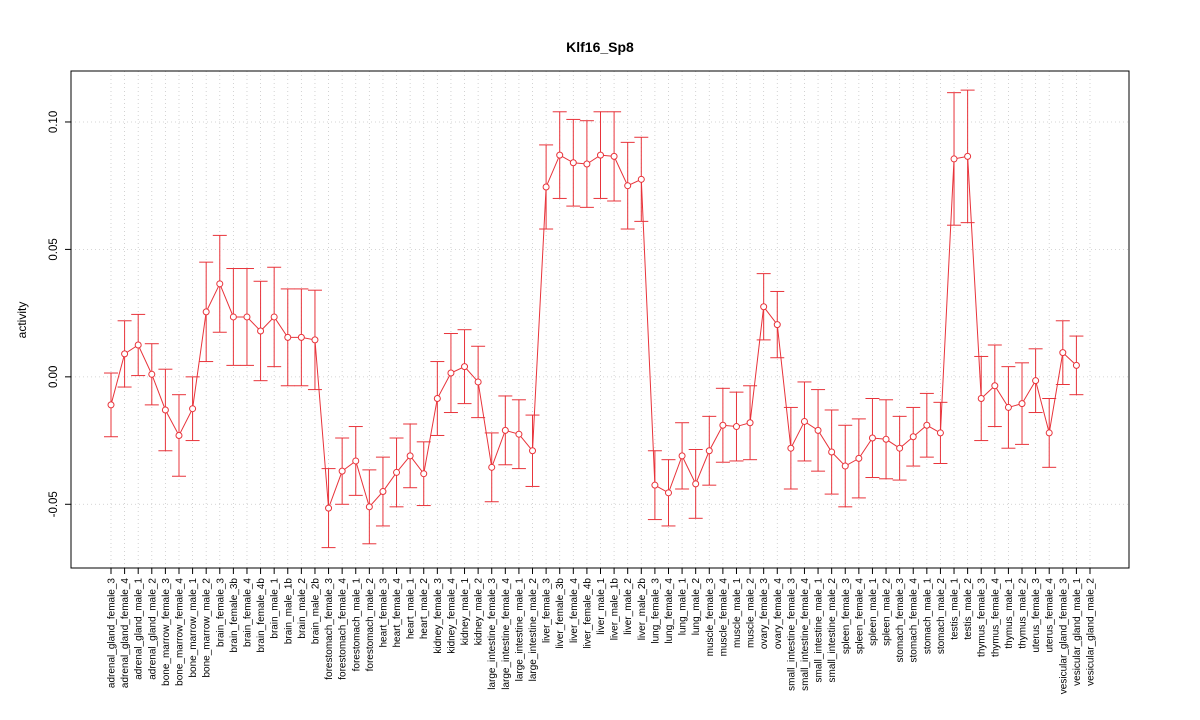  What do you see at coordinates (968, 609) in the screenshot?
I see `x-tick-label: testis_male_2` at bounding box center [968, 609].